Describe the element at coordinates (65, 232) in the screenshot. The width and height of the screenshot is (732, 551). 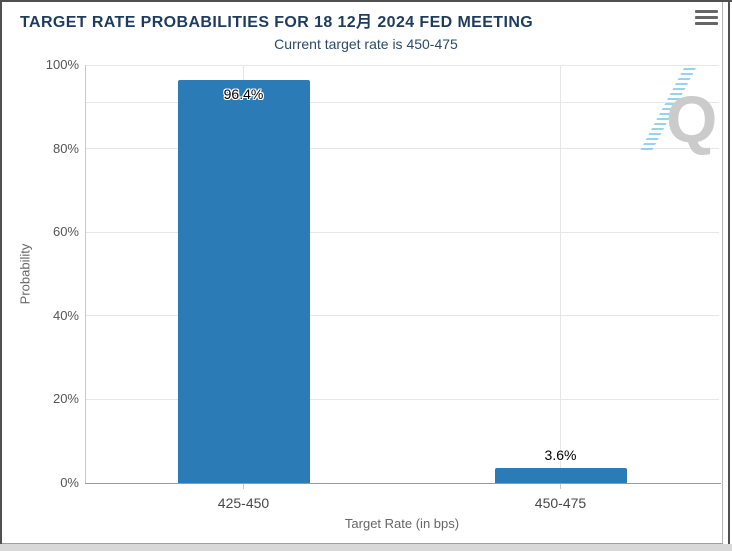
I see `y-tick-label: 60%` at that location.